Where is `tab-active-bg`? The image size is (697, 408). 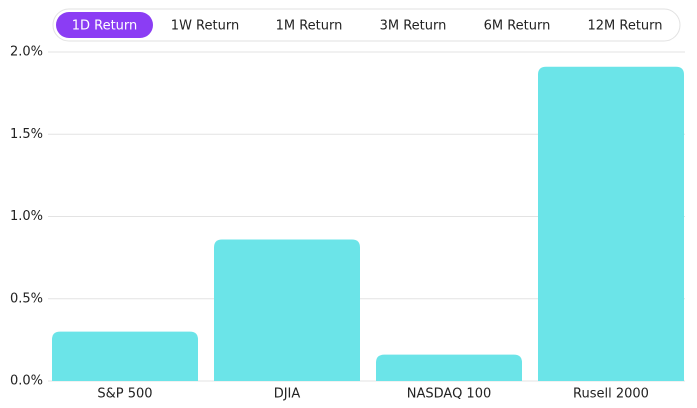 tab-active-bg is located at coordinates (104, 25).